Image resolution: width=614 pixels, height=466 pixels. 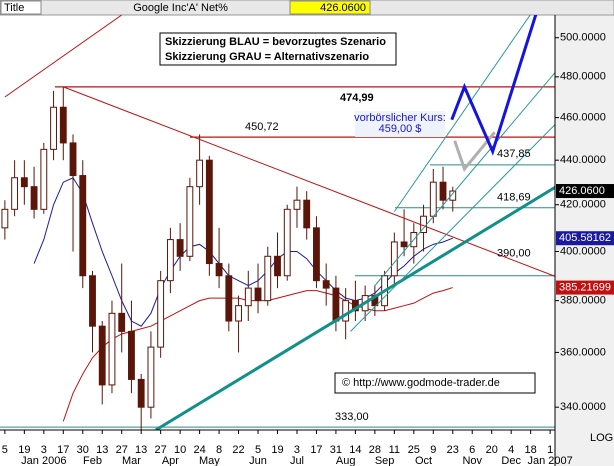 I want to click on annotation-box, so click(x=400, y=124).